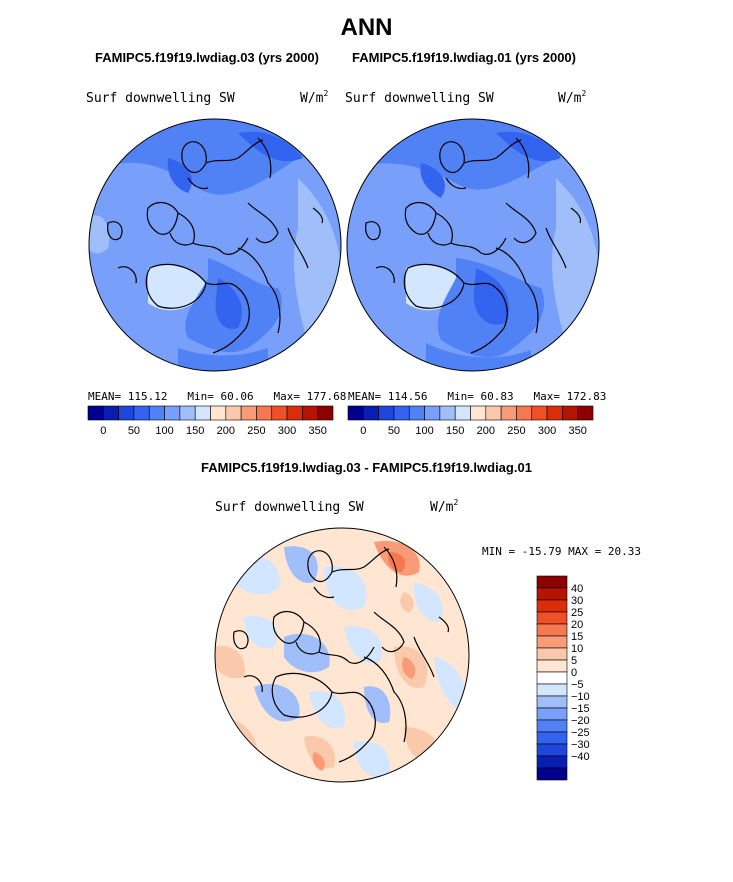  I want to click on left-mean: MEAN= 115.12, so click(128, 396).